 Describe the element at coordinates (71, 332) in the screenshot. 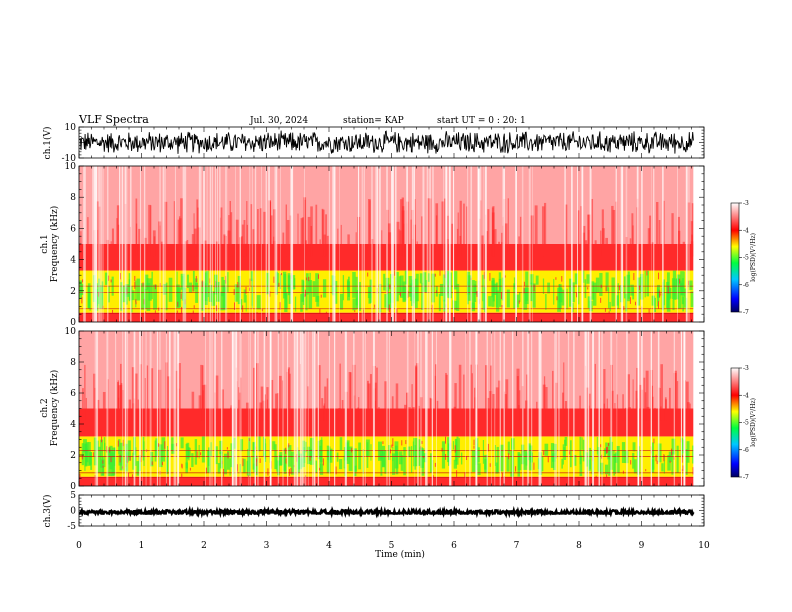

I see `ch2-spectrogram-ytick-label: 10` at that location.